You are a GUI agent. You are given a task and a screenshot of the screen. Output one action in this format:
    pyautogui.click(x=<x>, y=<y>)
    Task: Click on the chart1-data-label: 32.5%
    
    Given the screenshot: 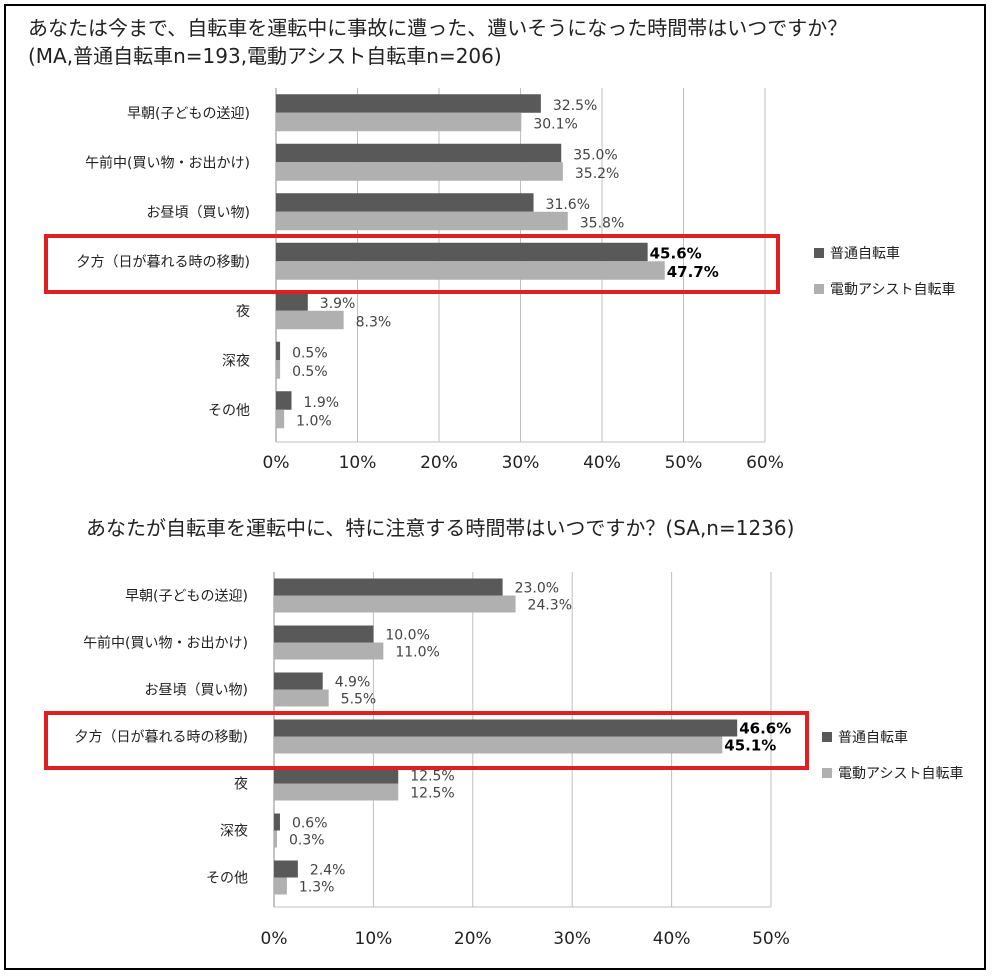 What is the action you would take?
    pyautogui.click(x=575, y=106)
    